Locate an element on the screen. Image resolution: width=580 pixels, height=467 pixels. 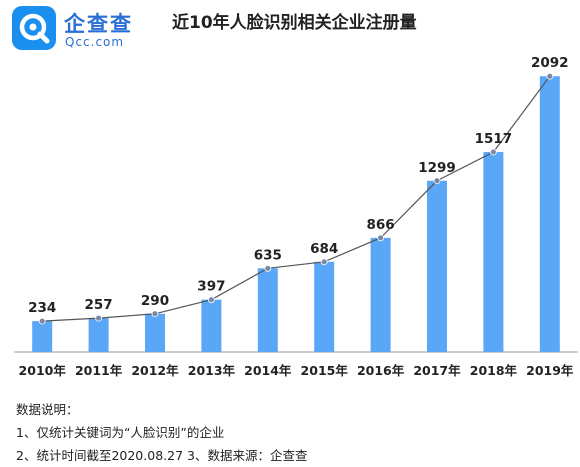
data-label-3: 397 is located at coordinates (211, 287).